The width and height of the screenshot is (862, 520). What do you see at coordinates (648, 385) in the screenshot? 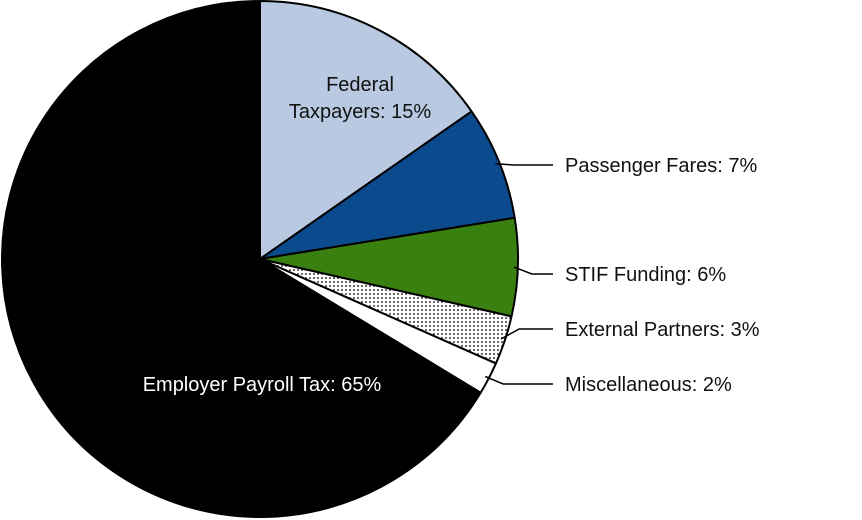
I see `slice-label-miscellaneous: Miscellaneous: 2%` at bounding box center [648, 385].